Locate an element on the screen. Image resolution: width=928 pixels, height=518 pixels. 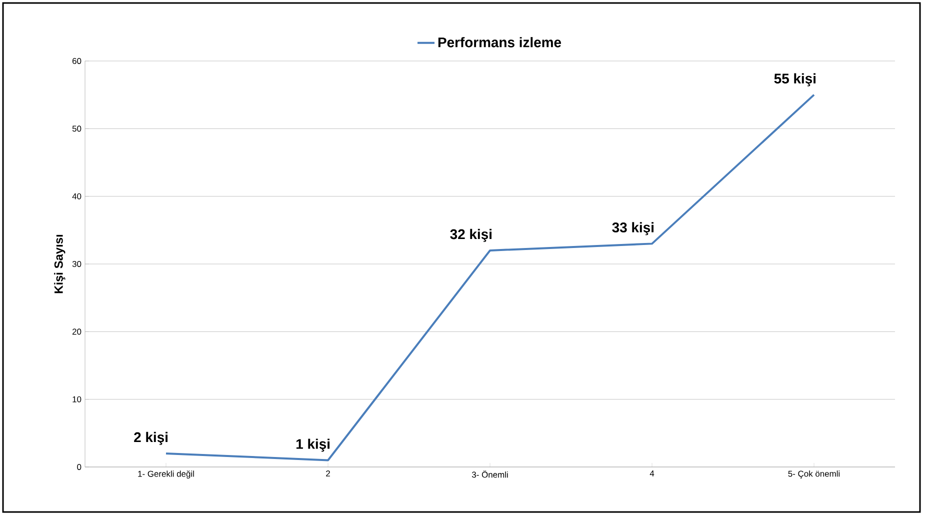
y-tick-label: 40 is located at coordinates (77, 196).